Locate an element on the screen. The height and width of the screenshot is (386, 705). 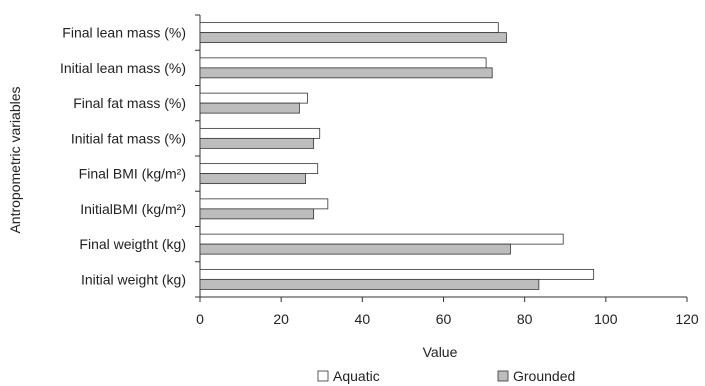
category-label: Initial lean mass (%) is located at coordinates (123, 68).